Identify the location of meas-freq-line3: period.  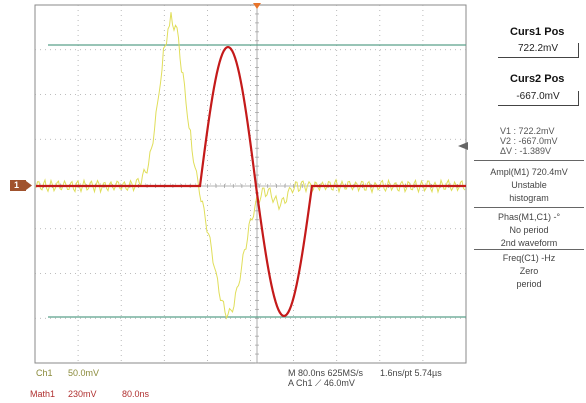
(529, 284).